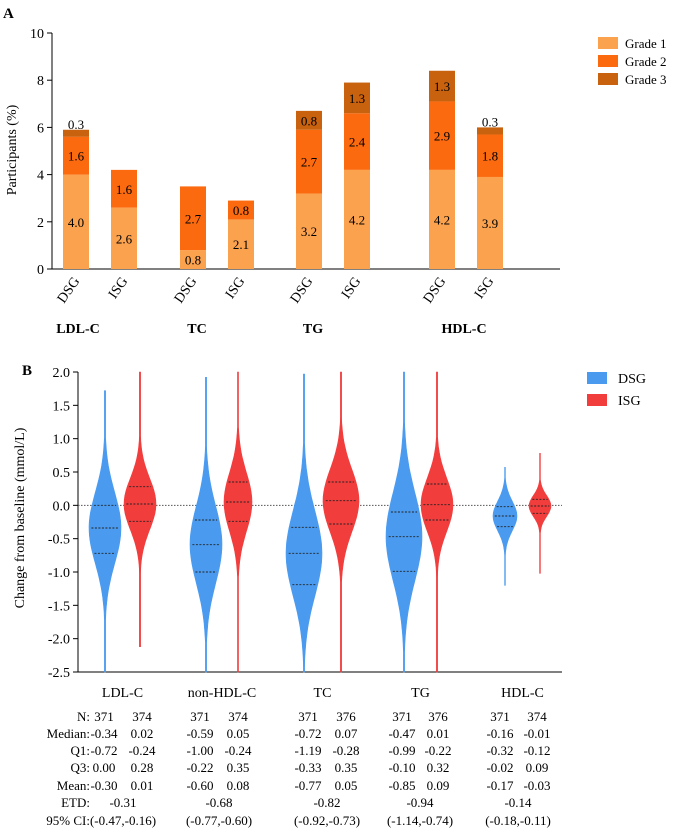 Image resolution: width=685 pixels, height=828 pixels. What do you see at coordinates (420, 820) in the screenshot?
I see `stats-ci-cell: (-1.14,-0.74)` at bounding box center [420, 820].